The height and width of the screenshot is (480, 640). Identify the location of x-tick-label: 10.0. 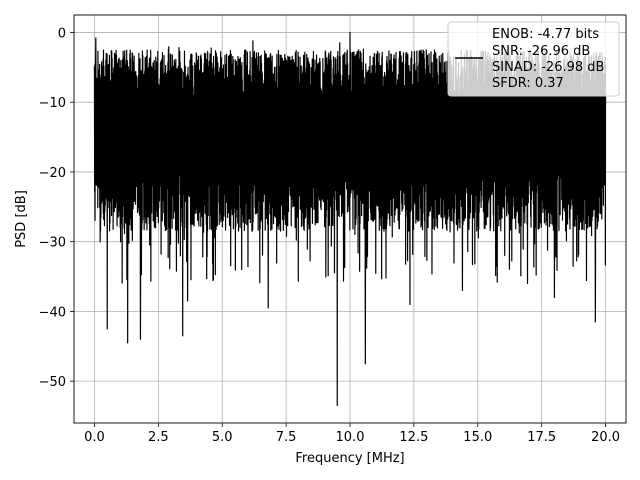
(350, 437).